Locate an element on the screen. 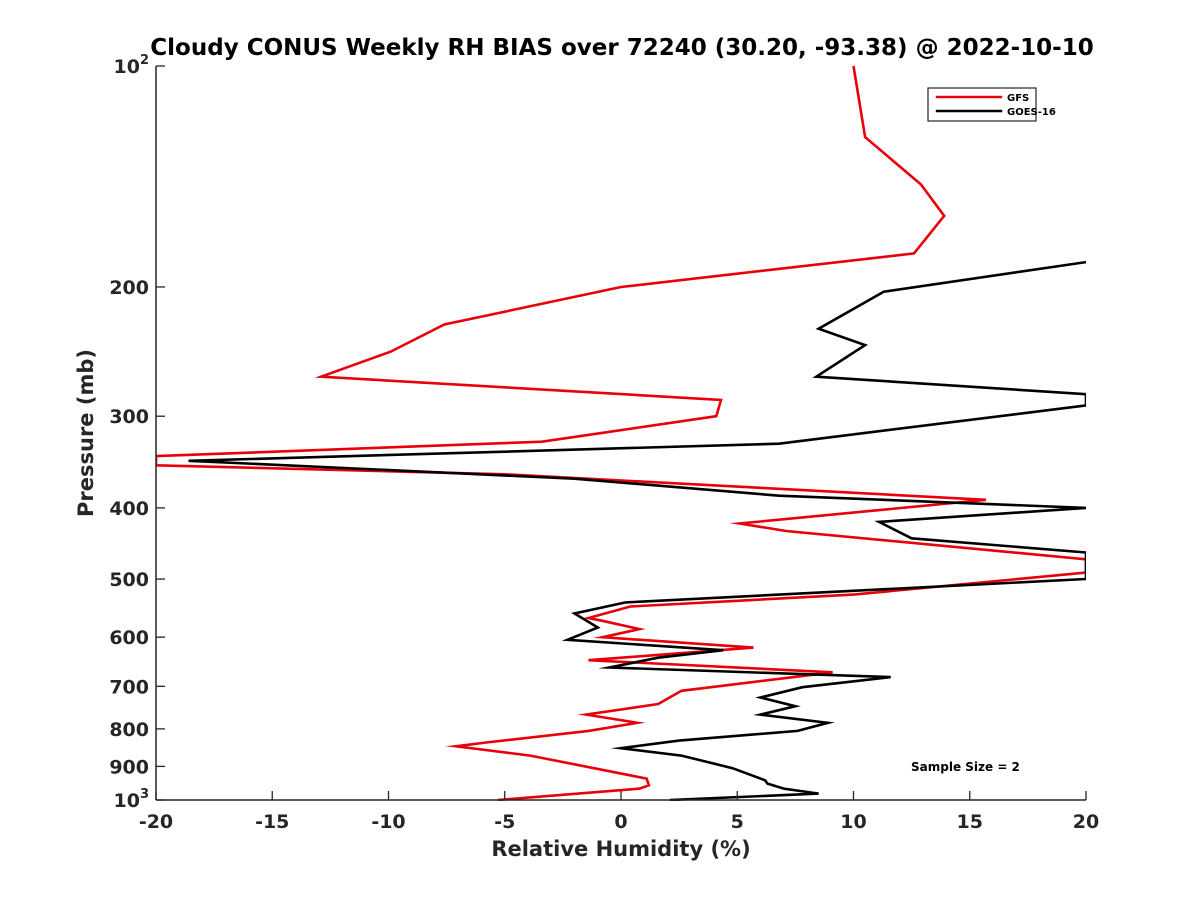 This screenshot has height=900, width=1200. legend-label-gfs: GFS is located at coordinates (1018, 98).